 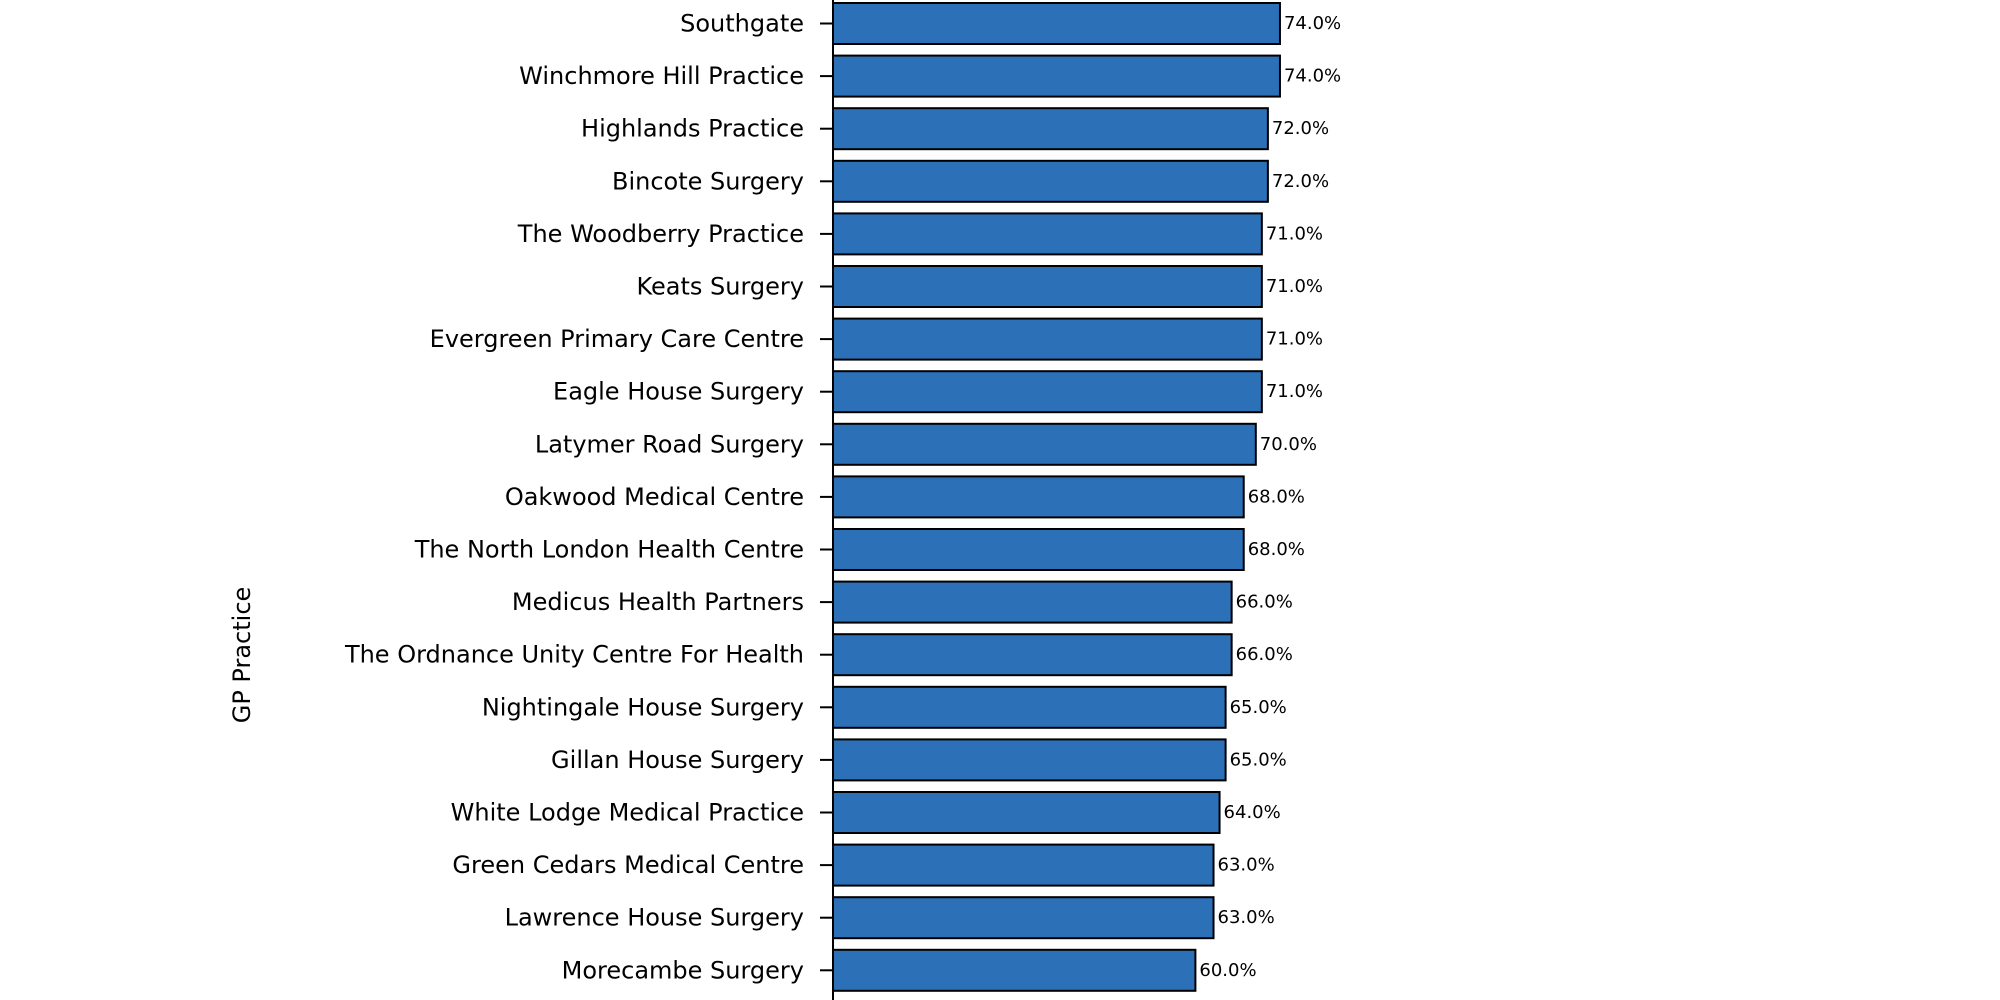 I want to click on y-tick-label: Eagle House Surgery, so click(x=678, y=392).